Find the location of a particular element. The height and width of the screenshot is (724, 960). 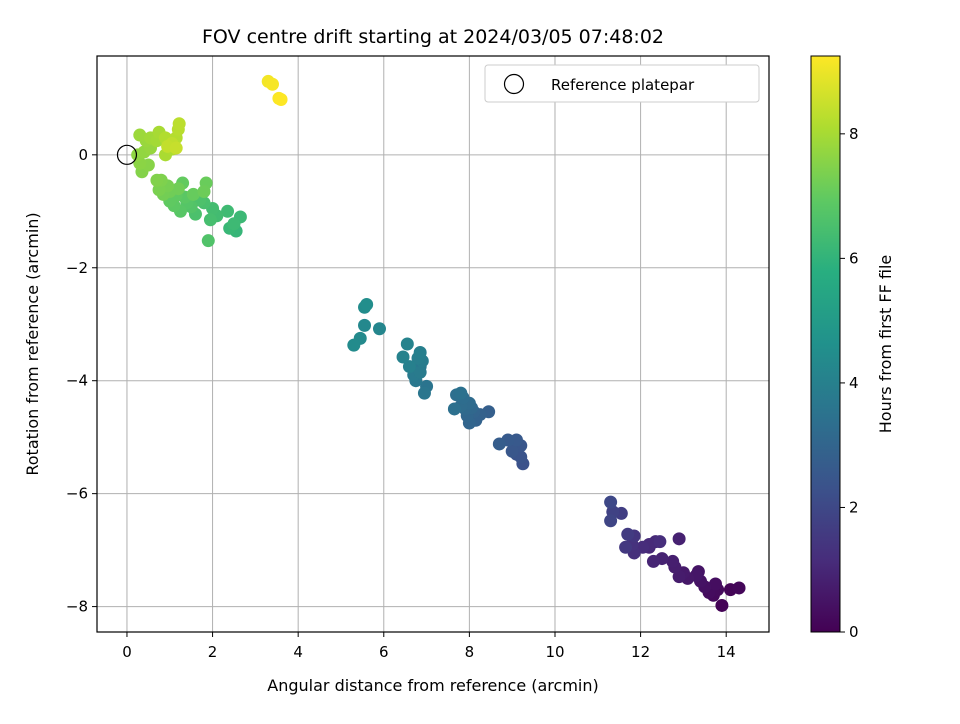

reference-marker is located at coordinates (127, 154).